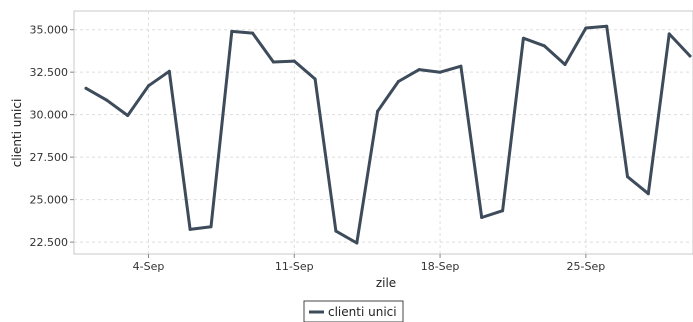 Image resolution: width=693 pixels, height=322 pixels. I want to click on legend: clienti unici, so click(353, 311).